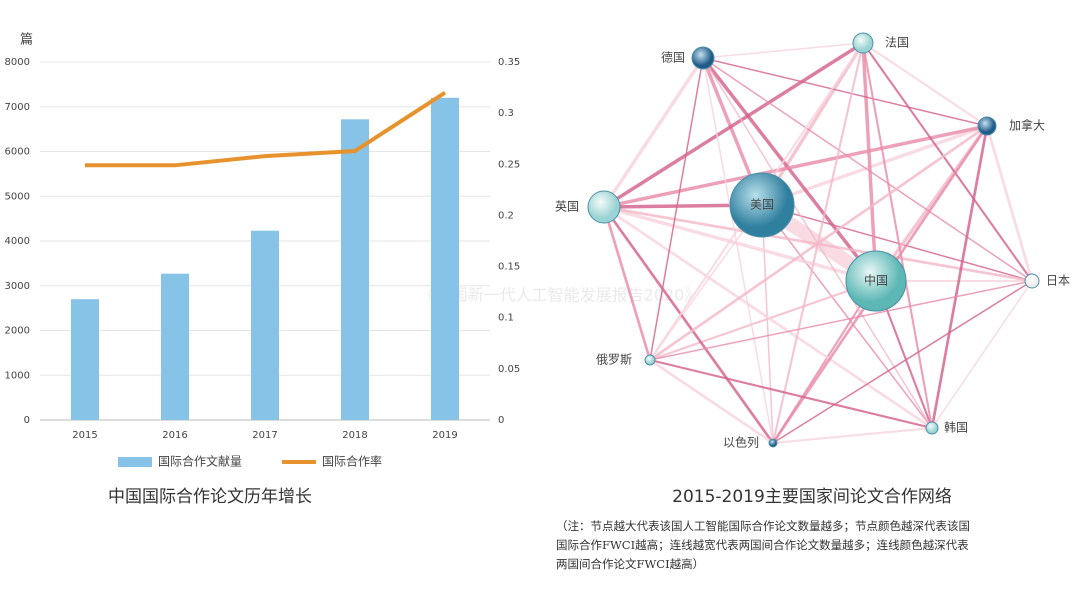  I want to click on y2-tick-label: 0.2, so click(506, 215).